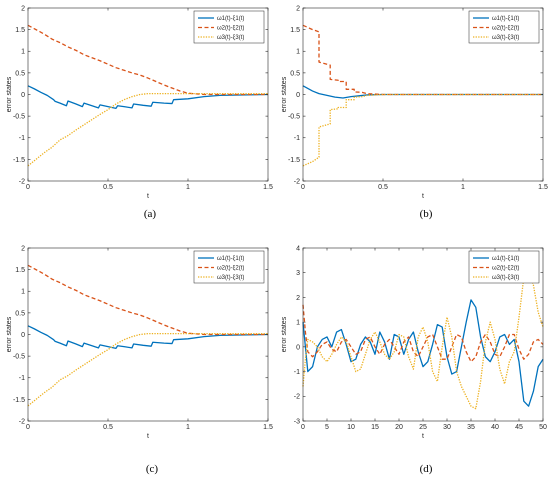 The image size is (550, 483). What do you see at coordinates (543, 427) in the screenshot?
I see `x-tick-label: 50` at bounding box center [543, 427].